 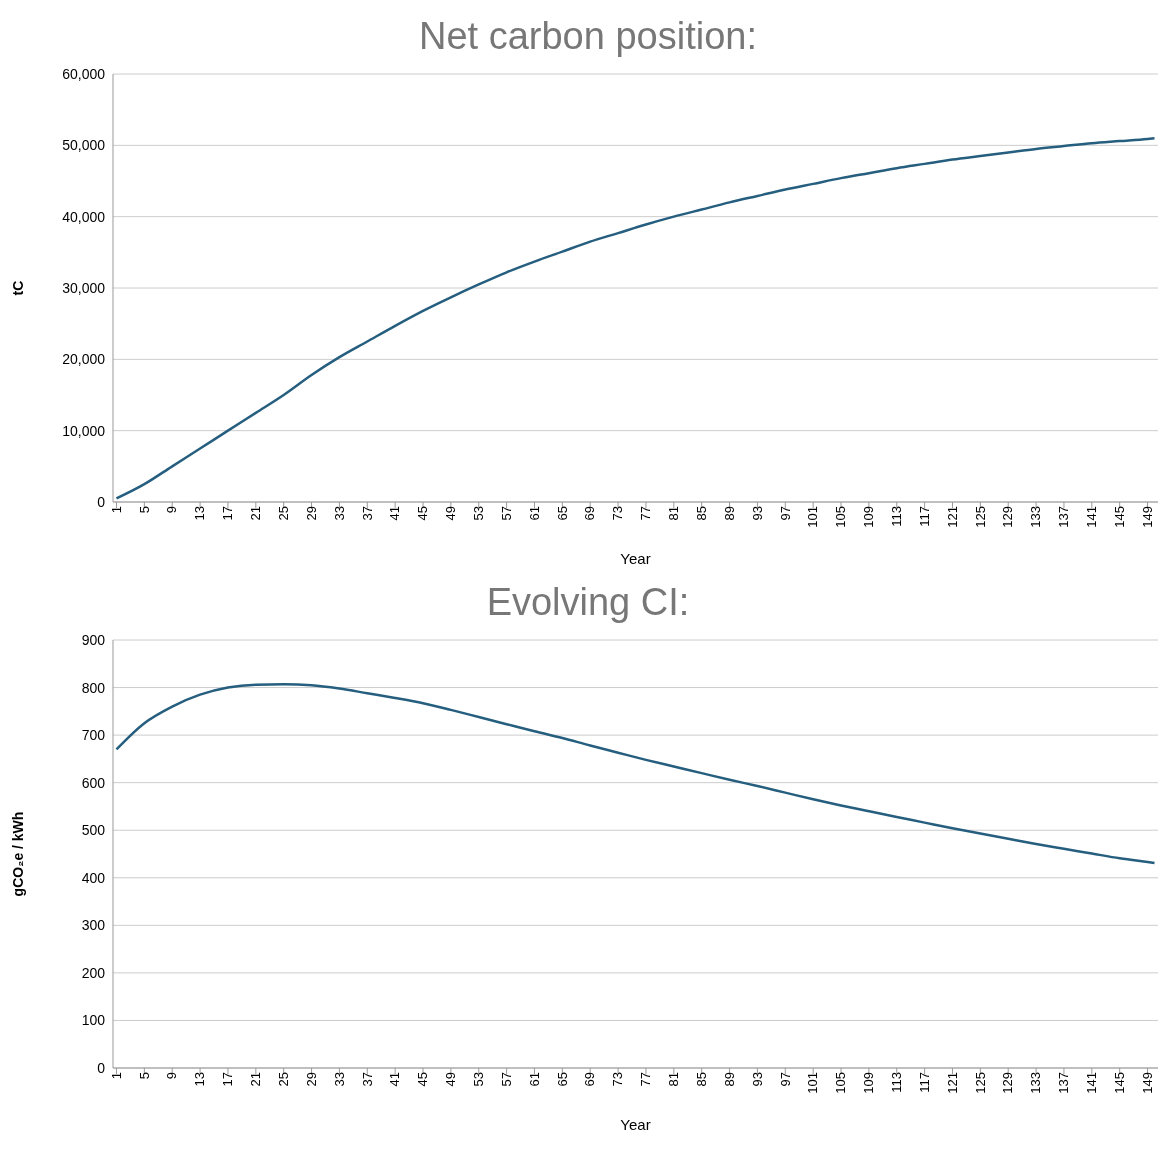 I want to click on y-tick-label: 40,000, so click(x=84, y=216).